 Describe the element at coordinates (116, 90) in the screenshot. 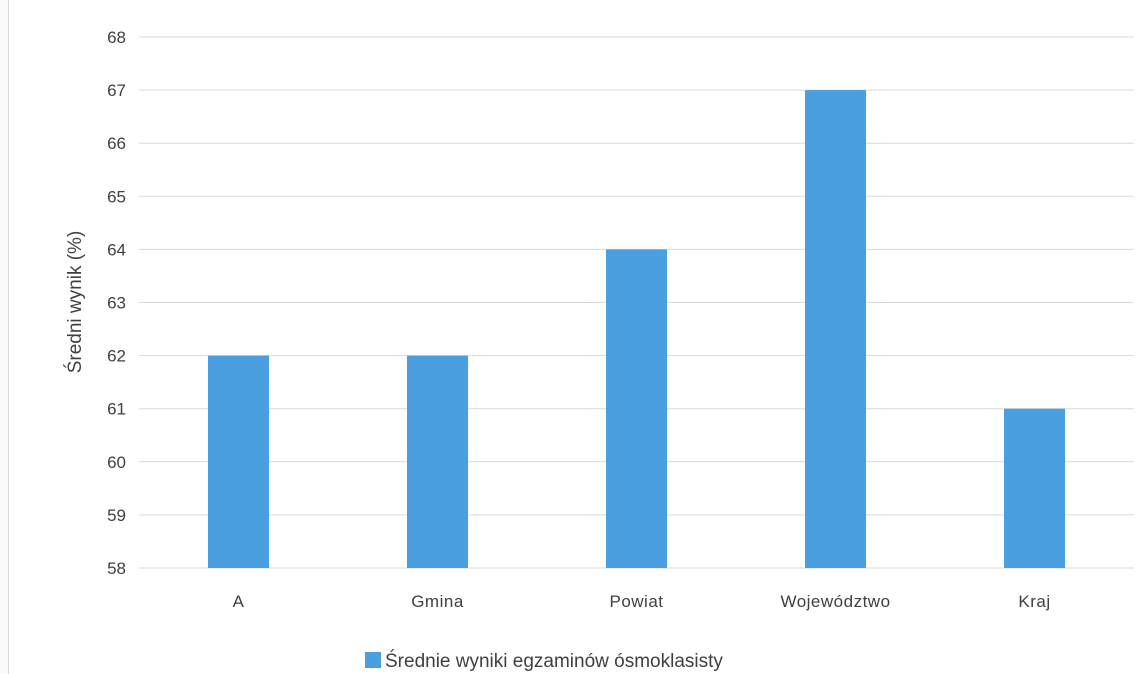

I see `y-tick-label: 67` at that location.